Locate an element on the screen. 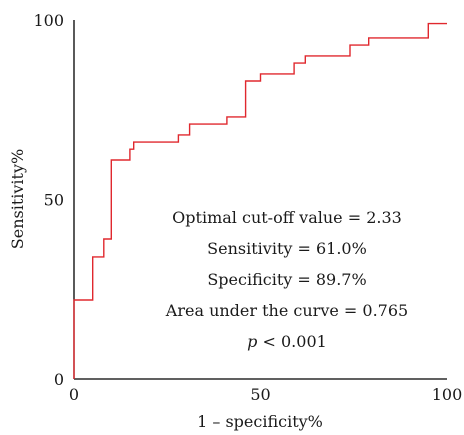 The image size is (464, 435). annotation-cutoff: Optimal cut-off value = 2.33 is located at coordinates (287, 217).